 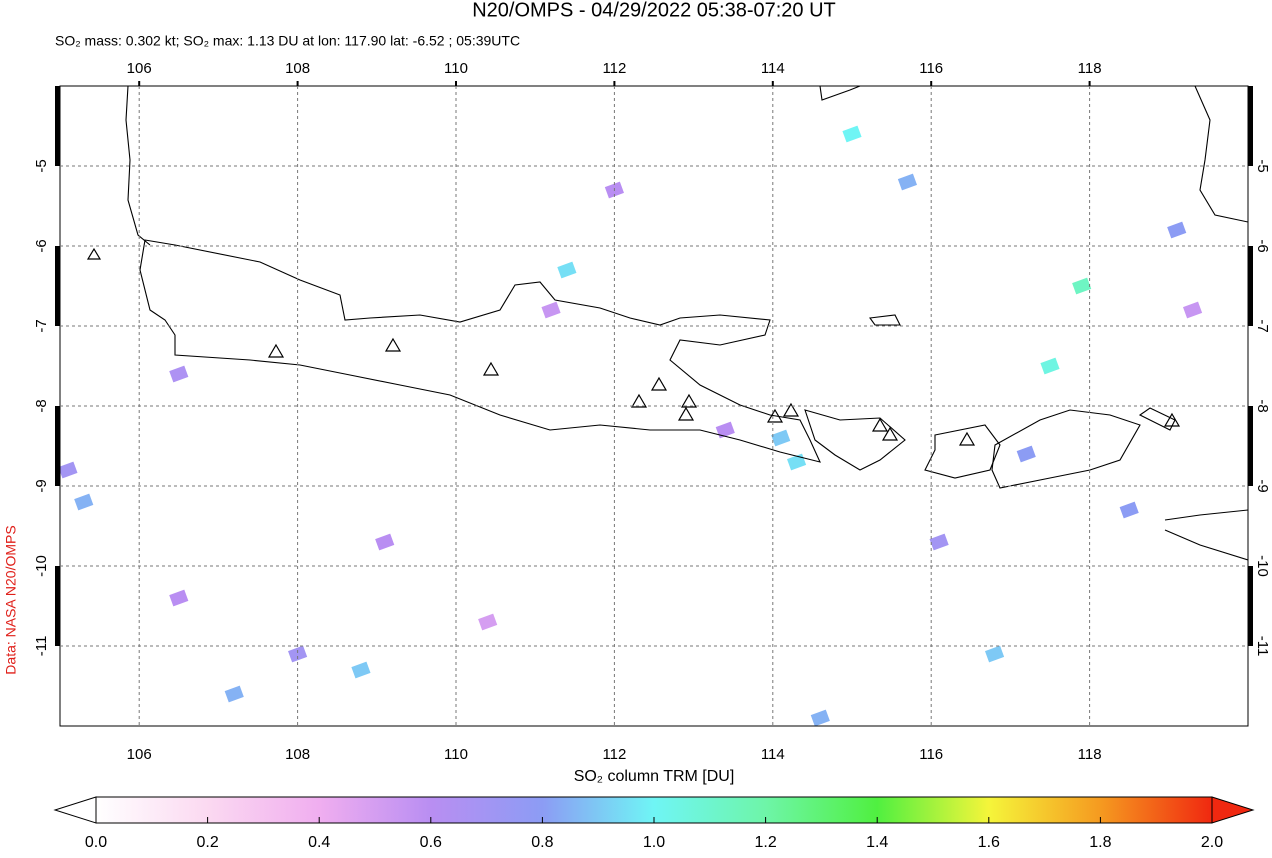 I want to click on colorbar-tick-label: 0.0, so click(x=96, y=842).